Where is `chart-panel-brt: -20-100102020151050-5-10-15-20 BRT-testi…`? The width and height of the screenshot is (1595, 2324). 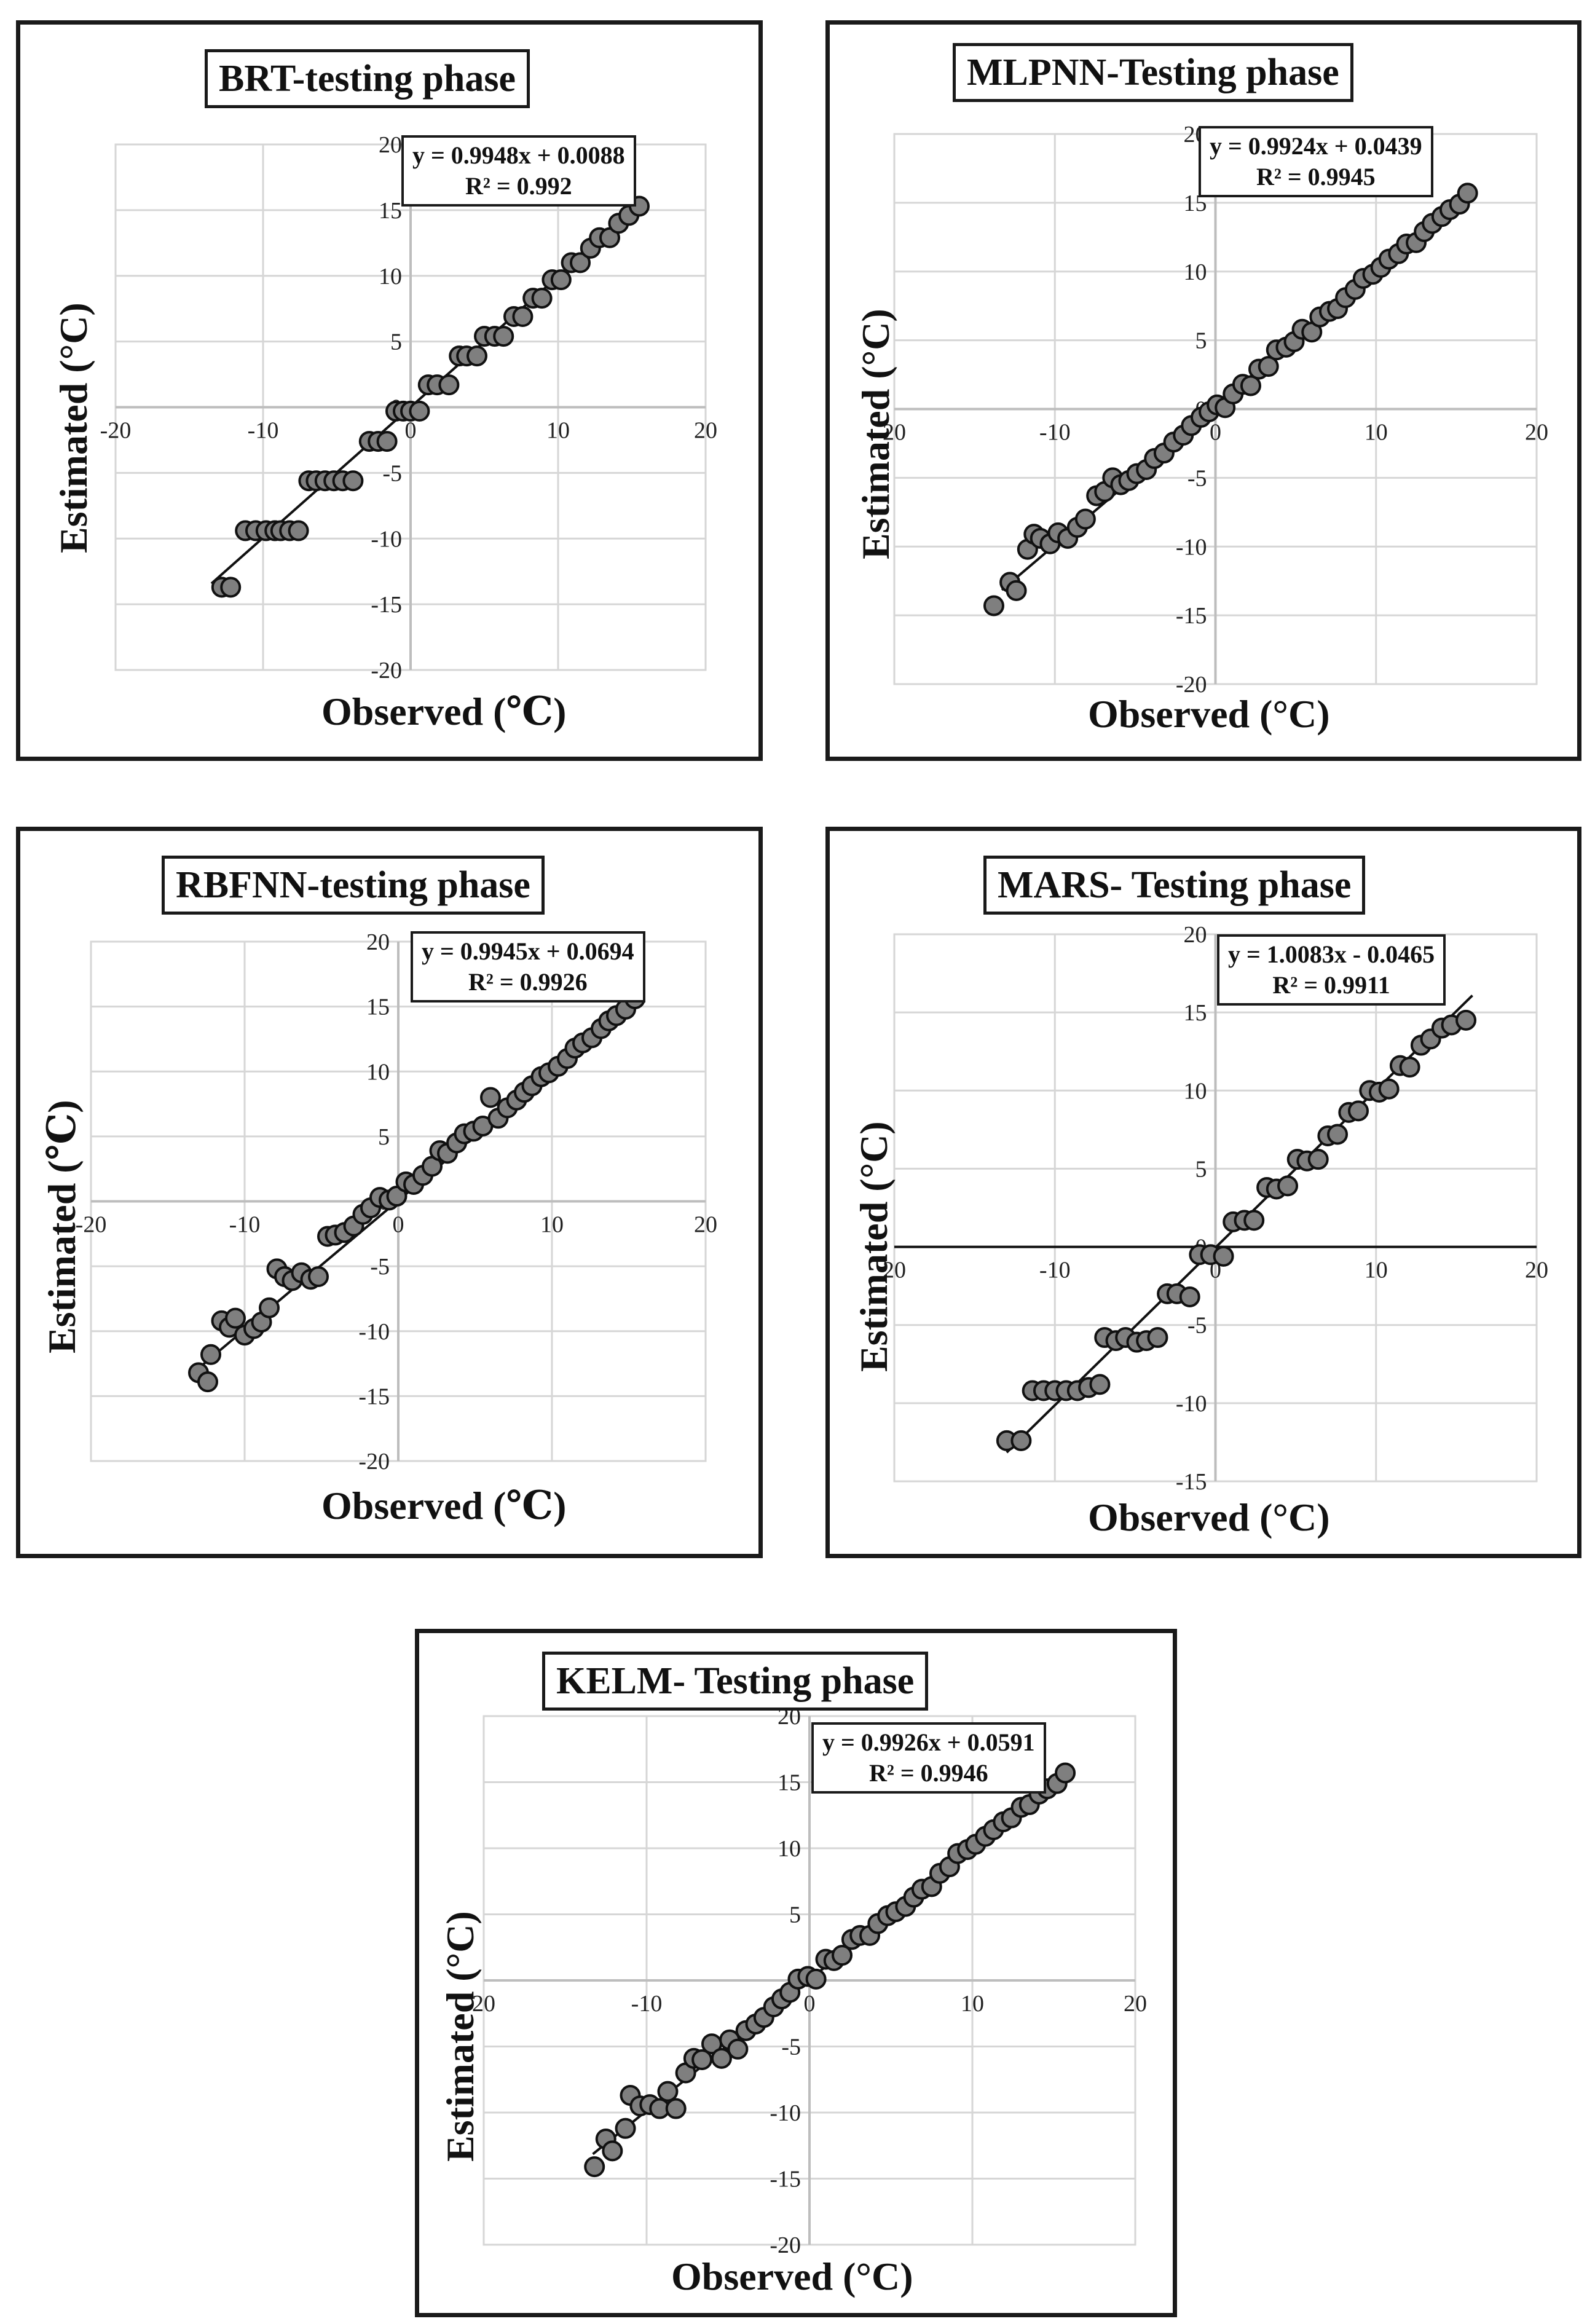
chart-panel-brt: -20-100102020151050-5-10-15-20 BRT-testi… is located at coordinates (389, 390).